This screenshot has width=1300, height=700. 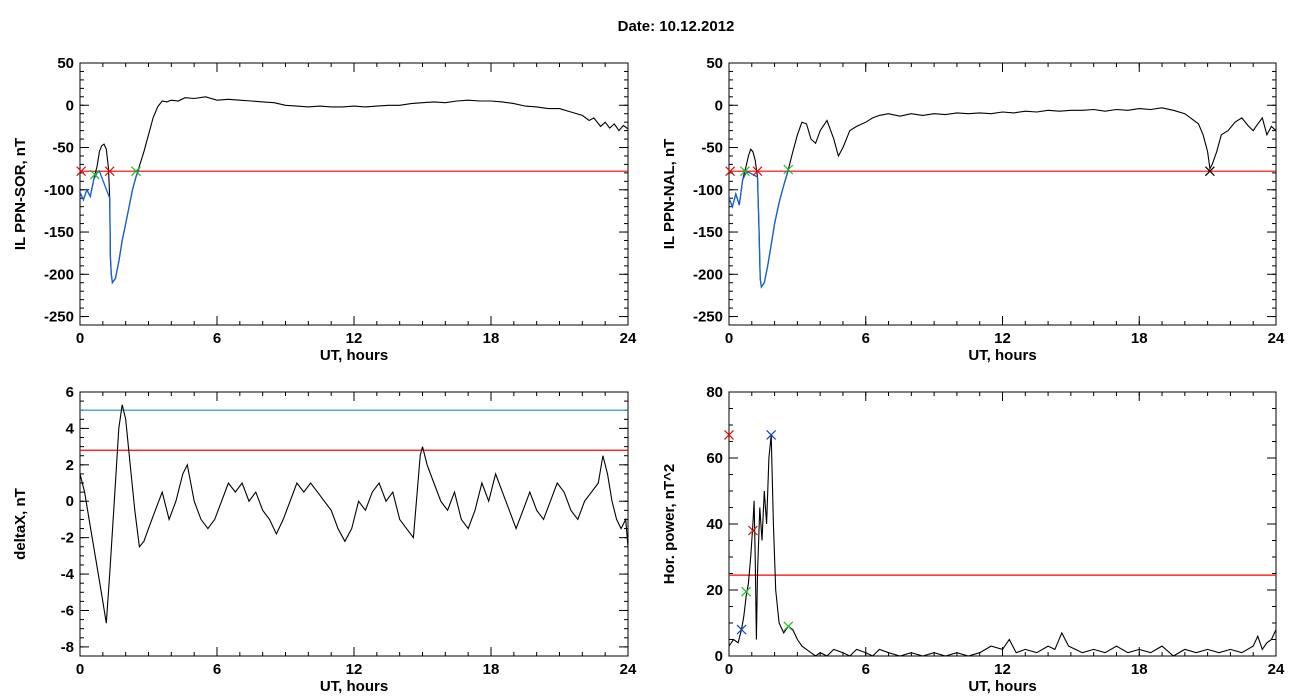 I want to click on y-tick-label: 40, so click(x=714, y=524).